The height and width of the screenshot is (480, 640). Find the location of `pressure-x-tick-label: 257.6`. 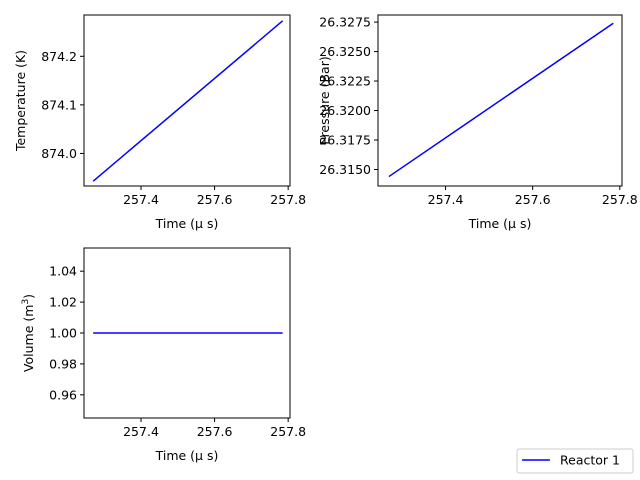

pressure-x-tick-label: 257.6 is located at coordinates (533, 199).